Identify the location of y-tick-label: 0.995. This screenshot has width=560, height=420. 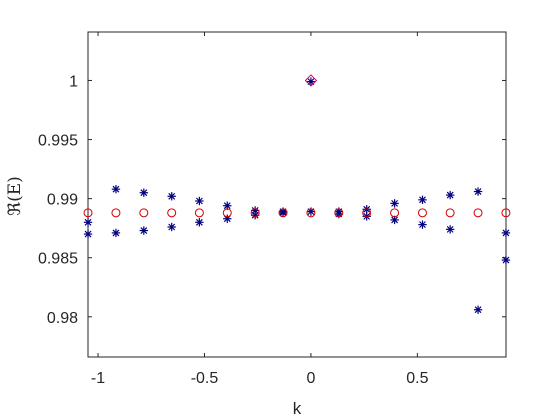
(58, 141).